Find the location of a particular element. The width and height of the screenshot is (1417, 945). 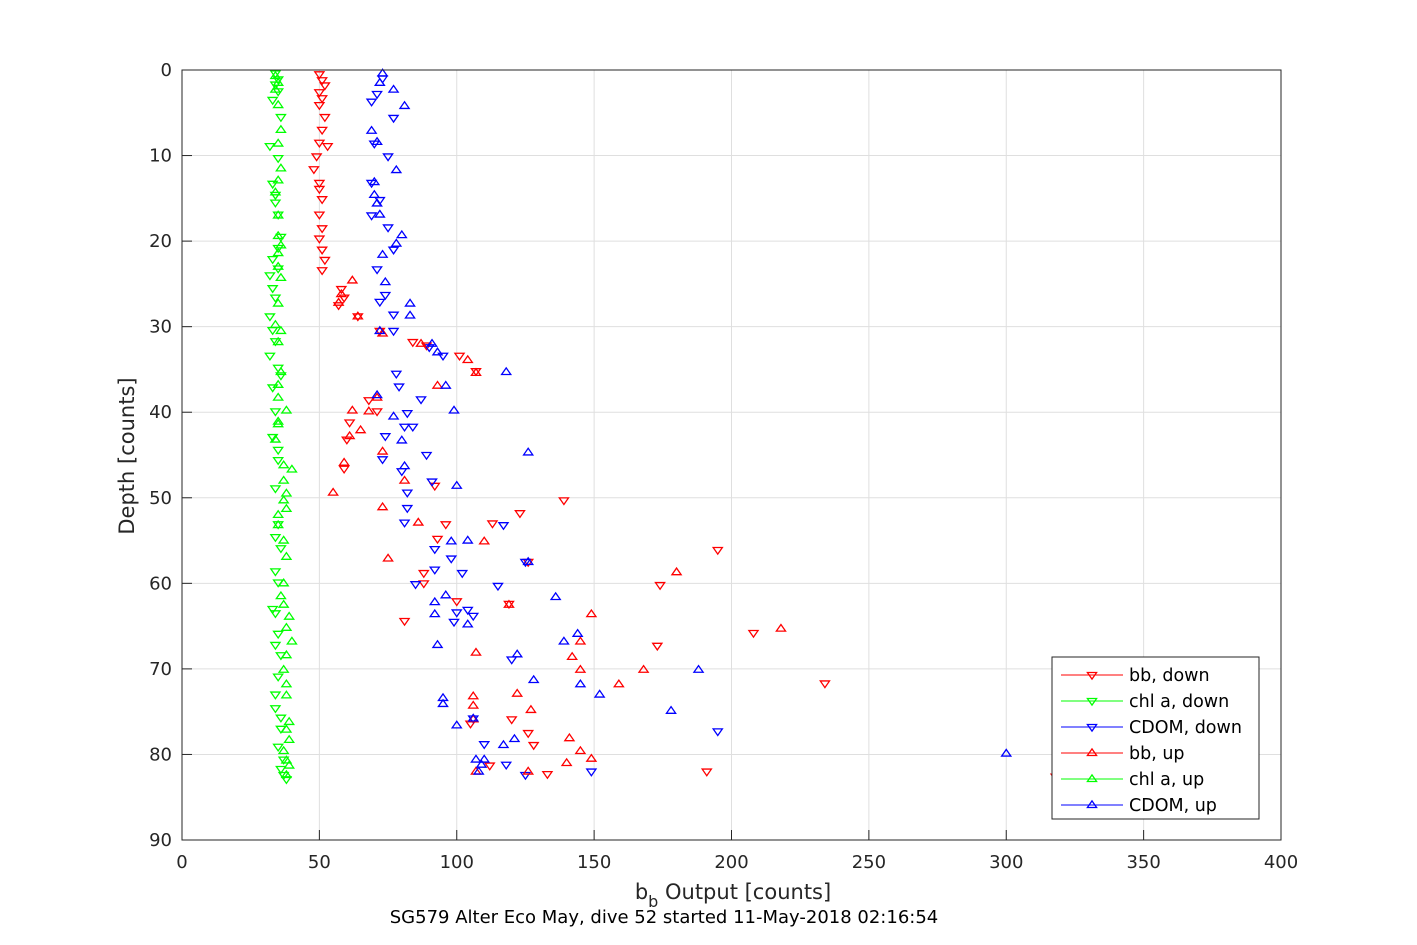

legend-box is located at coordinates (1155, 738).